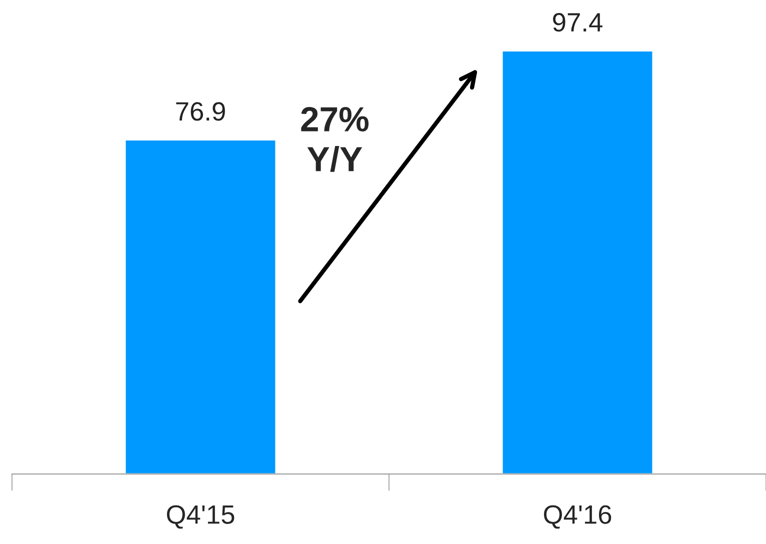 The image size is (766, 544). Describe the element at coordinates (335, 139) in the screenshot. I see `annotation: 27% Y/Y` at that location.